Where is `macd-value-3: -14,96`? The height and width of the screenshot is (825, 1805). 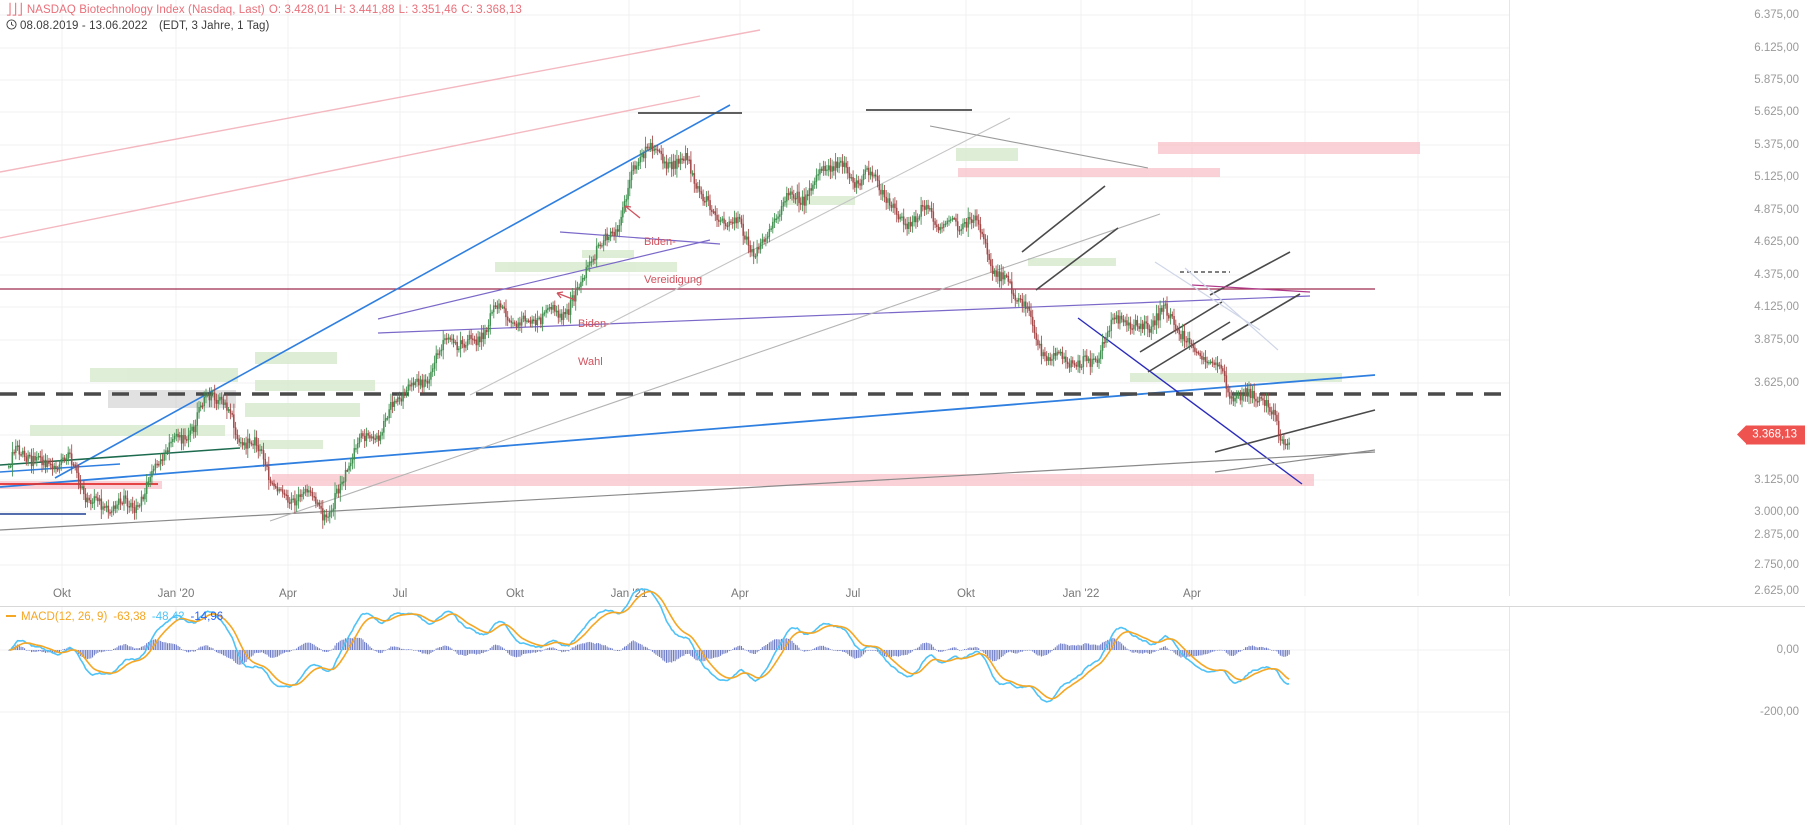
macd-value-3: -14,96 is located at coordinates (207, 617).